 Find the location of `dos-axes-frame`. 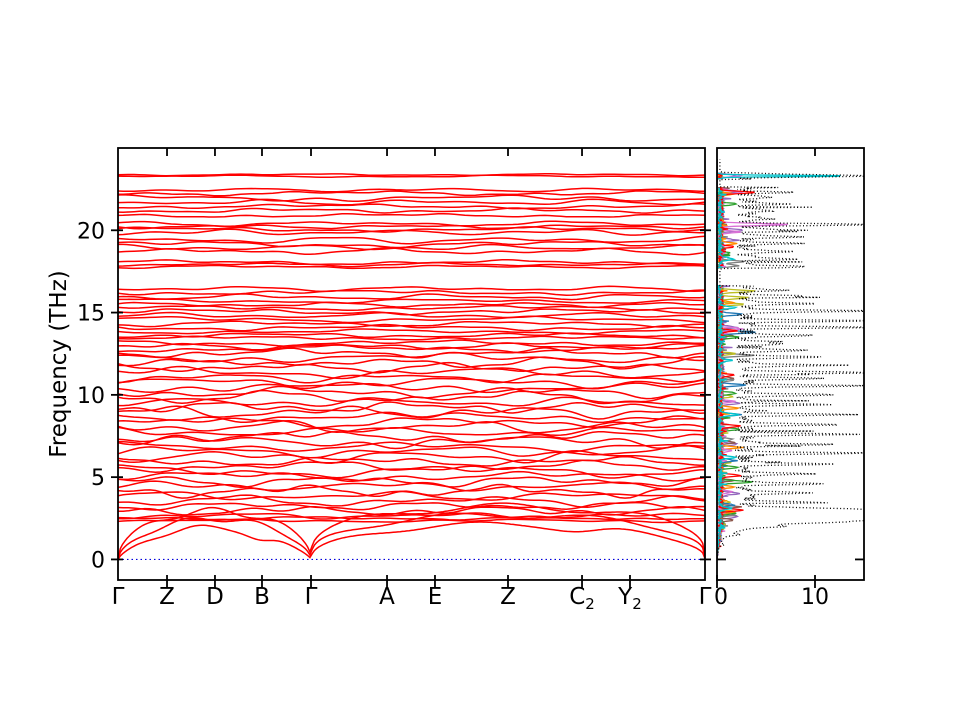

dos-axes-frame is located at coordinates (790, 364).